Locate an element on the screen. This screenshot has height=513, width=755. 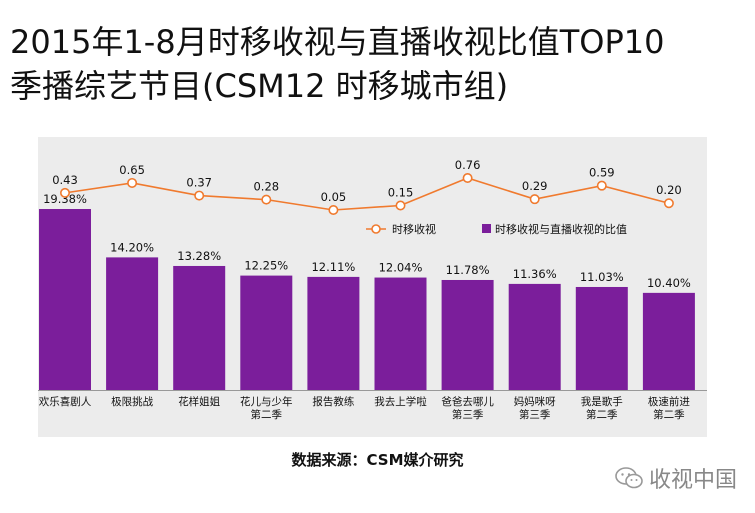
chart-title-line2: 季播综艺节目(CSM12 时移城市组) is located at coordinates (259, 86).